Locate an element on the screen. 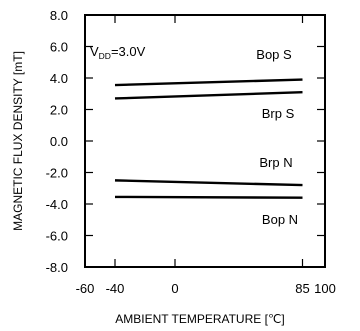 The image size is (360, 331). y-tick-label: -6.0 is located at coordinates (57, 236).